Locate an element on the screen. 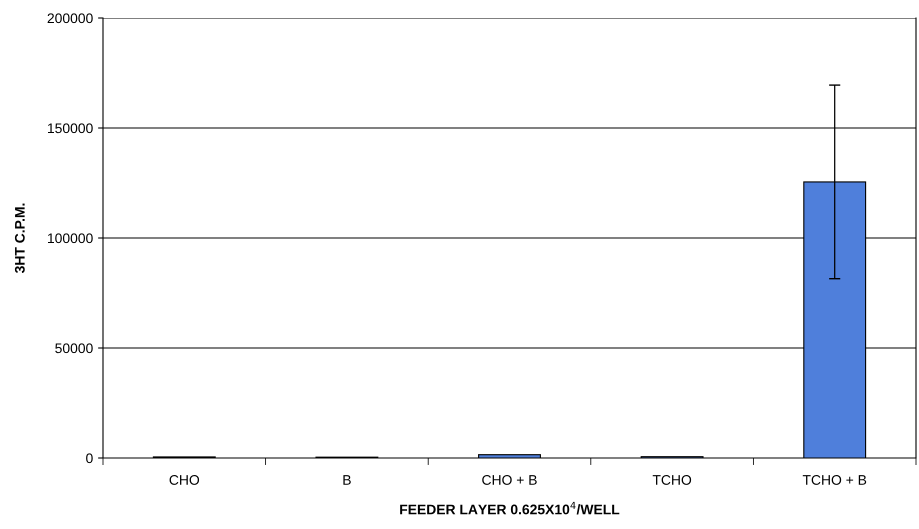 This screenshot has width=919, height=529. y-tick-label: 50000 is located at coordinates (74, 348).